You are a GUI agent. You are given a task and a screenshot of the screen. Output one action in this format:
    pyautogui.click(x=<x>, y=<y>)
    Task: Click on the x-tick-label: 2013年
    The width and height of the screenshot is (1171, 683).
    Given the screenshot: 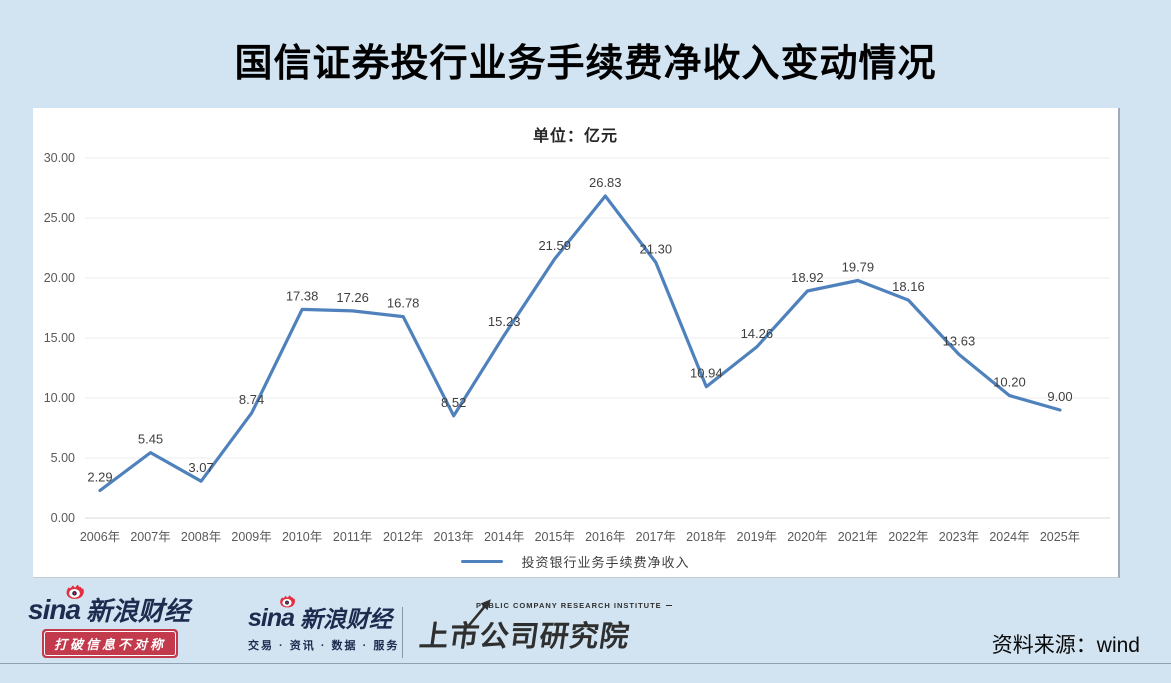 What is the action you would take?
    pyautogui.click(x=454, y=537)
    